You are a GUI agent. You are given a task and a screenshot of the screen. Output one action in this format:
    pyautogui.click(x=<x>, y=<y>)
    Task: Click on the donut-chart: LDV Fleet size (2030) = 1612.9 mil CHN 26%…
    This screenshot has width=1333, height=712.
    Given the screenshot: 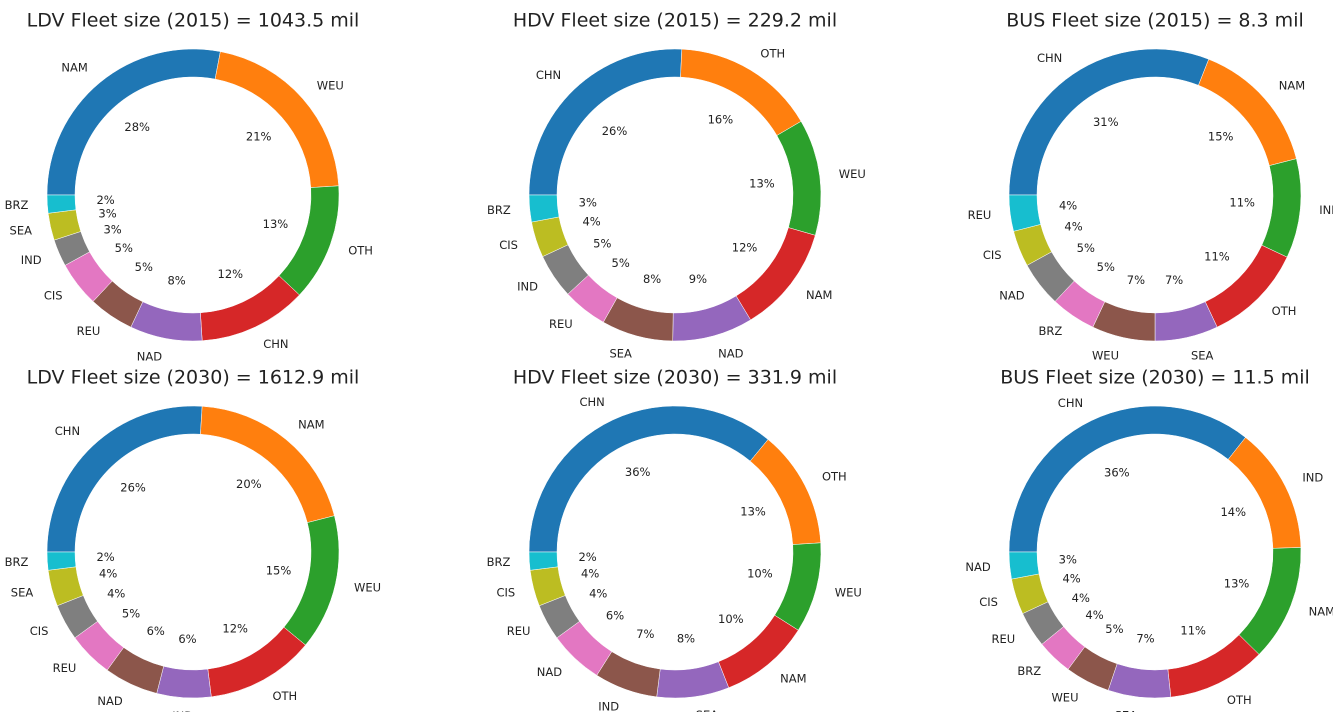 What is the action you would take?
    pyautogui.click(x=193, y=539)
    